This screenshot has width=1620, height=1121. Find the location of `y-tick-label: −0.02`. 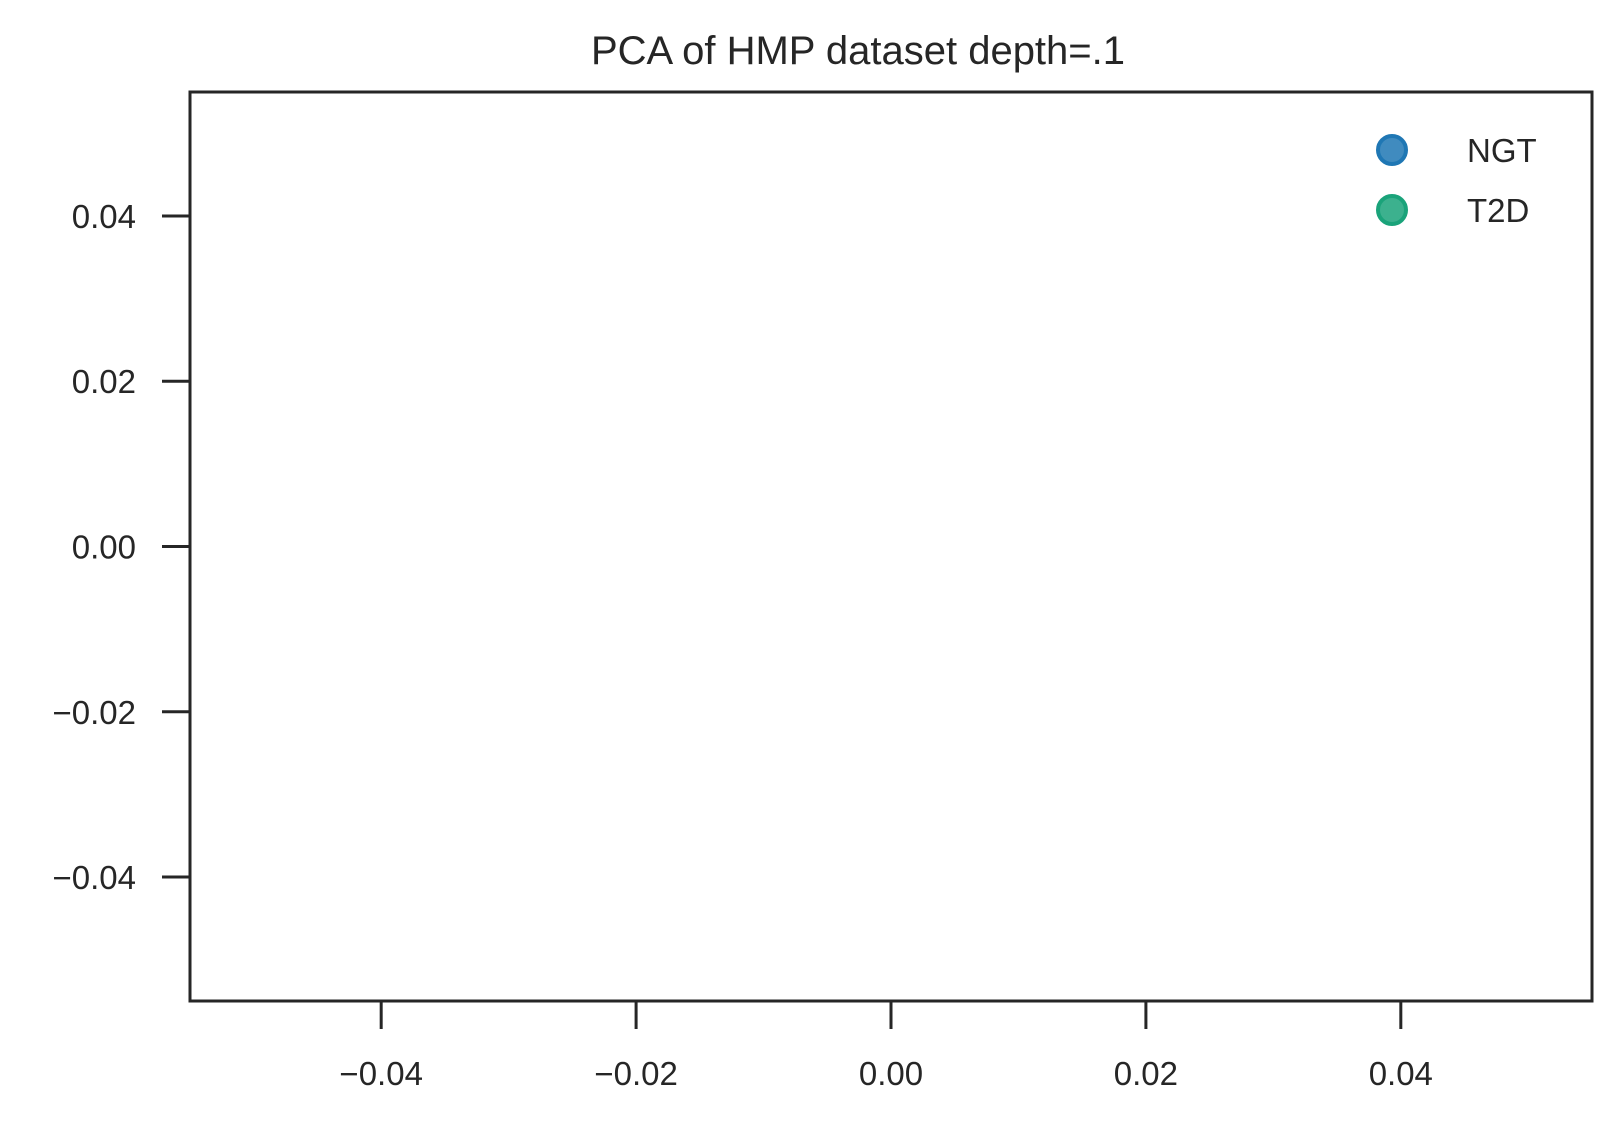

y-tick-label: −0.02 is located at coordinates (95, 712).